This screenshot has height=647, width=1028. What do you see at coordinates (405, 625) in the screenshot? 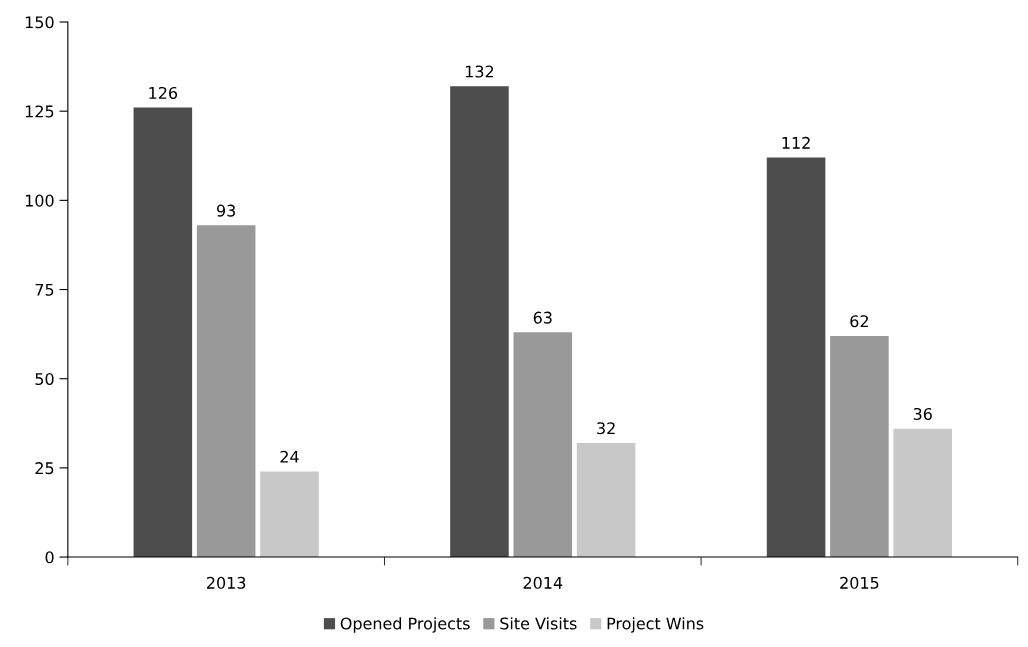
I see `legend-label: Opened Projects` at bounding box center [405, 625].